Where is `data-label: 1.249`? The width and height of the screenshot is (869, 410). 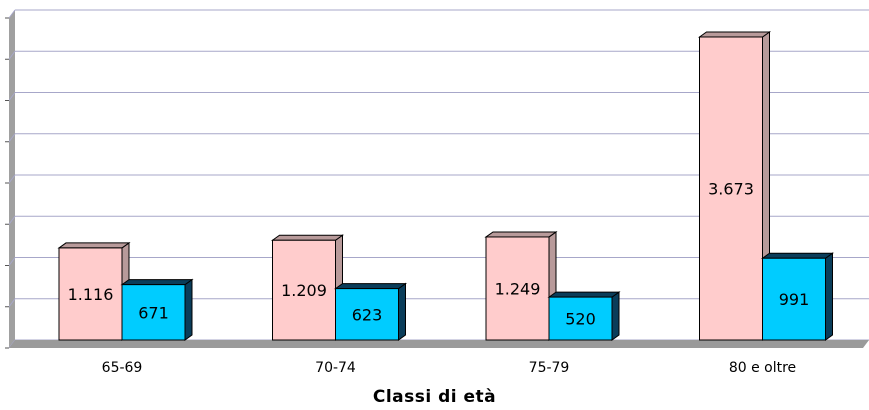 data-label: 1.249 is located at coordinates (518, 288).